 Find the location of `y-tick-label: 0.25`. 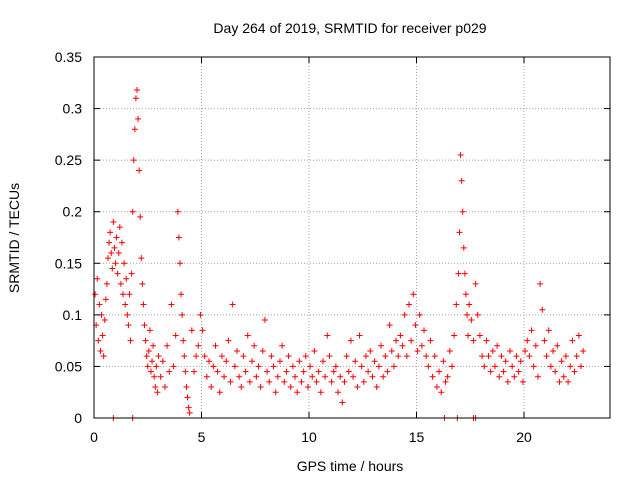

y-tick-label: 0.25 is located at coordinates (68, 160).